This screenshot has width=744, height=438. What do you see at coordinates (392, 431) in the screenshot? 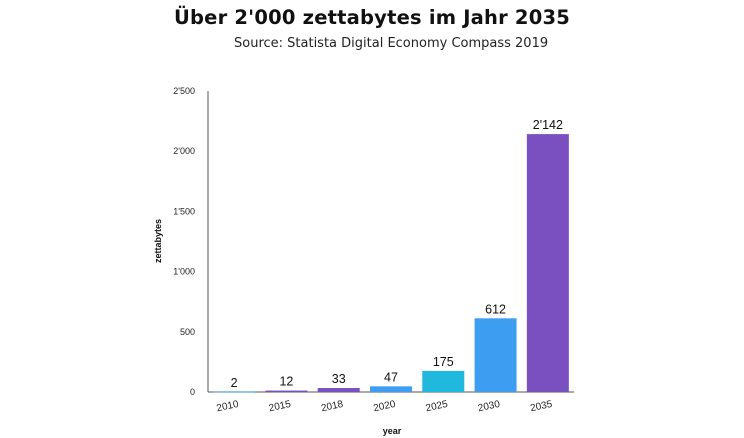
I see `x-axis-label: year` at bounding box center [392, 431].